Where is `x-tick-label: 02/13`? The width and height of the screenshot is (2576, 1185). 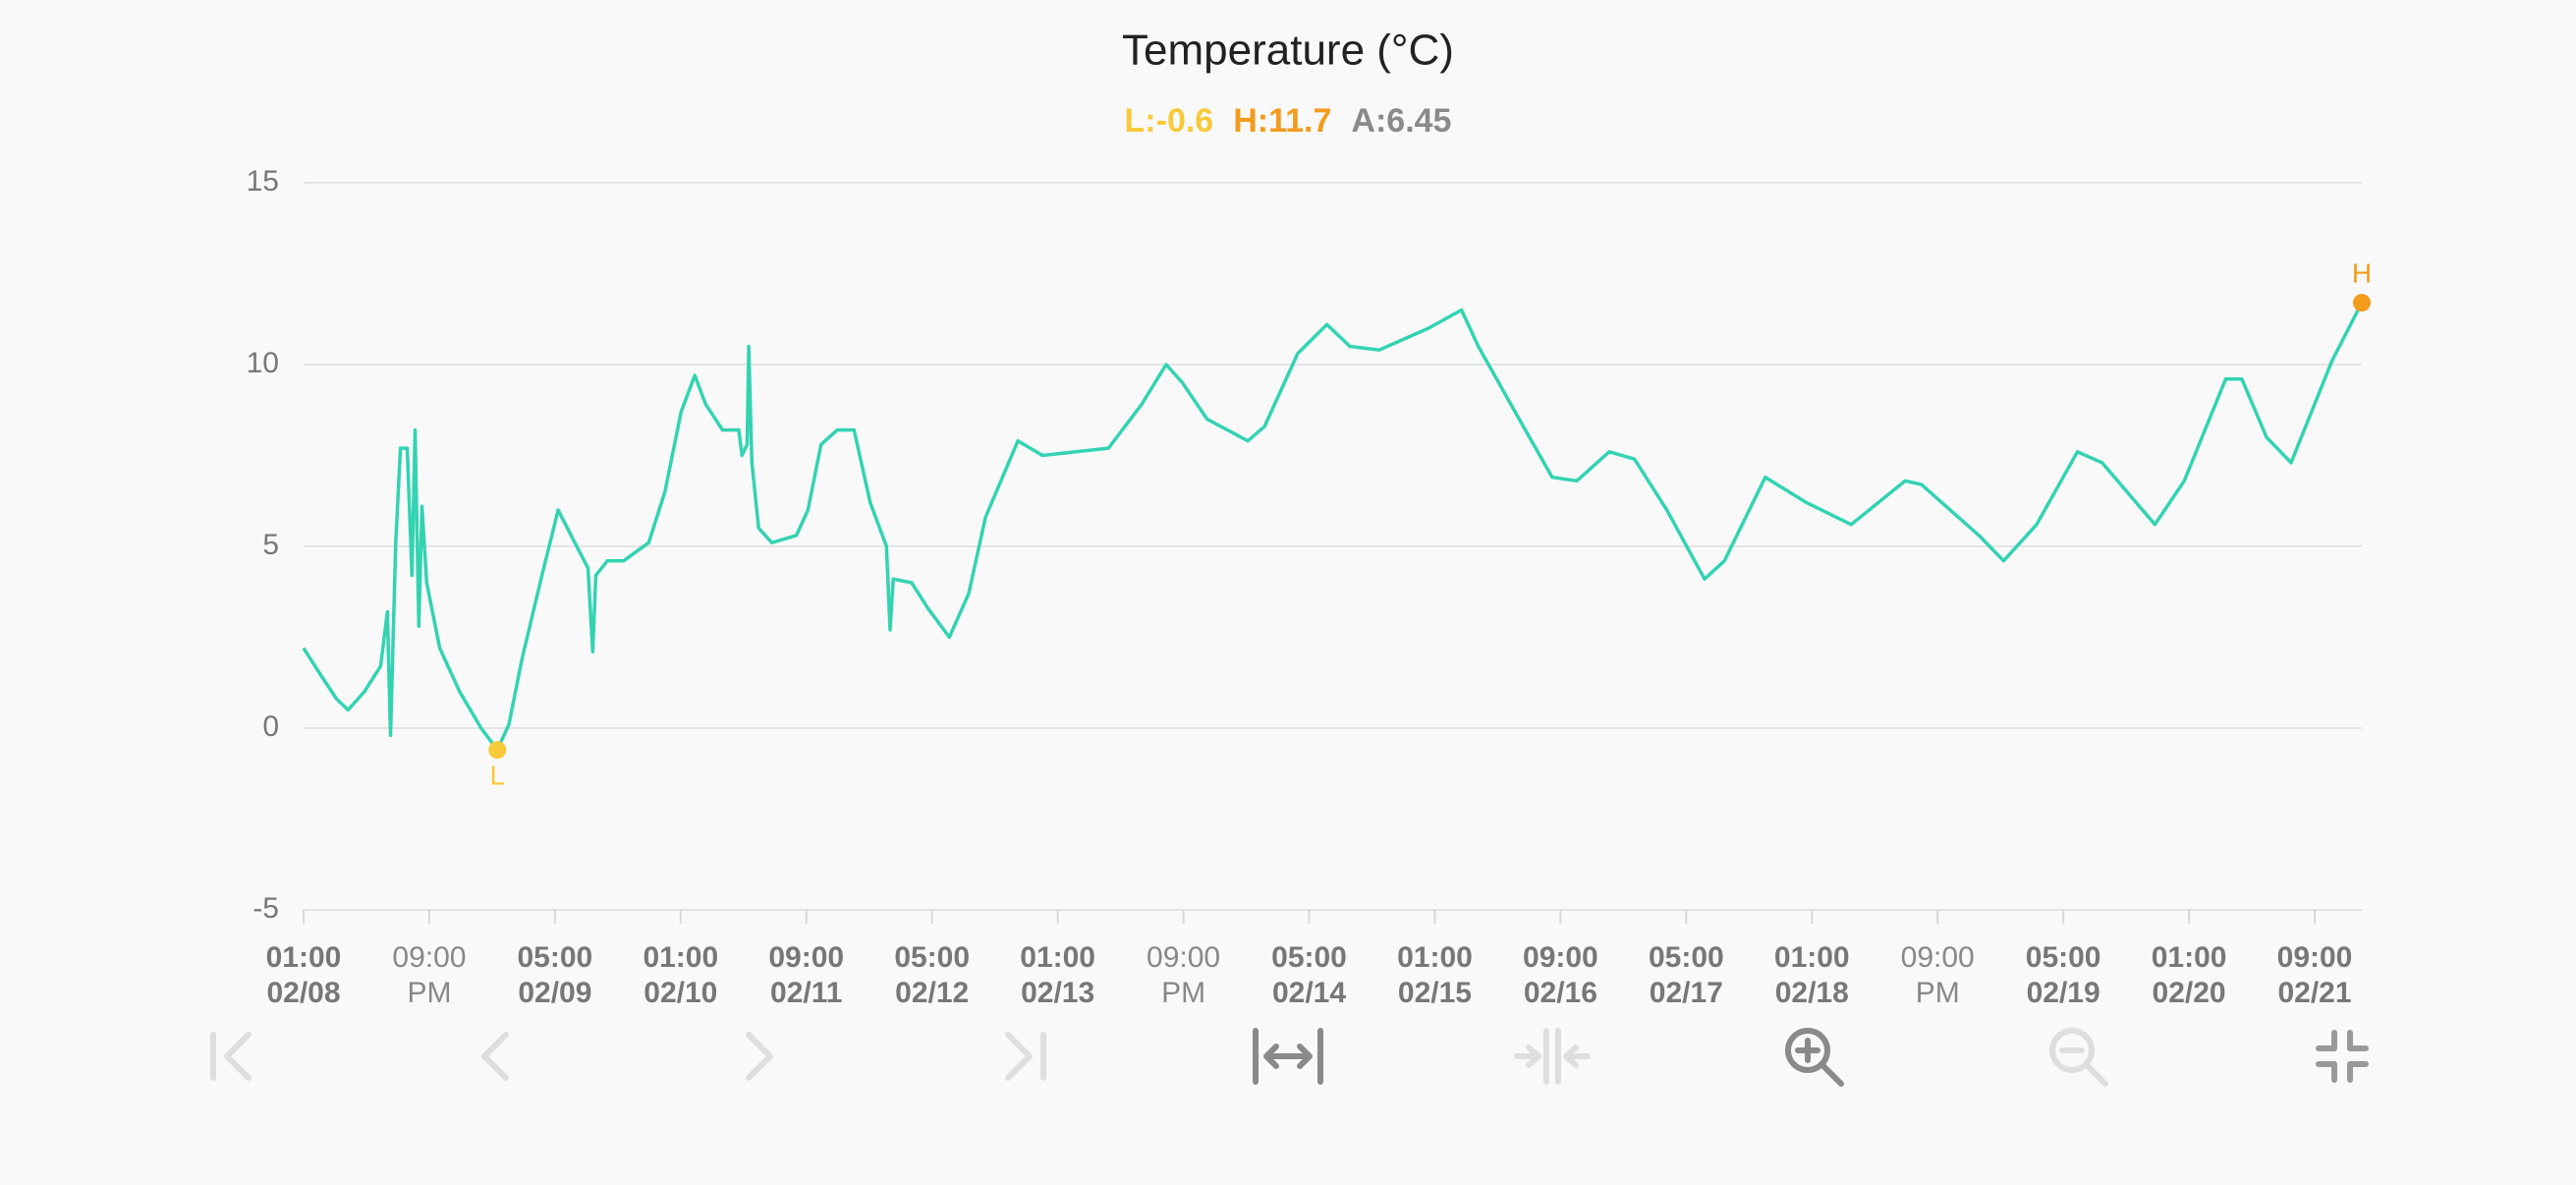
x-tick-label: 02/13 is located at coordinates (1057, 993).